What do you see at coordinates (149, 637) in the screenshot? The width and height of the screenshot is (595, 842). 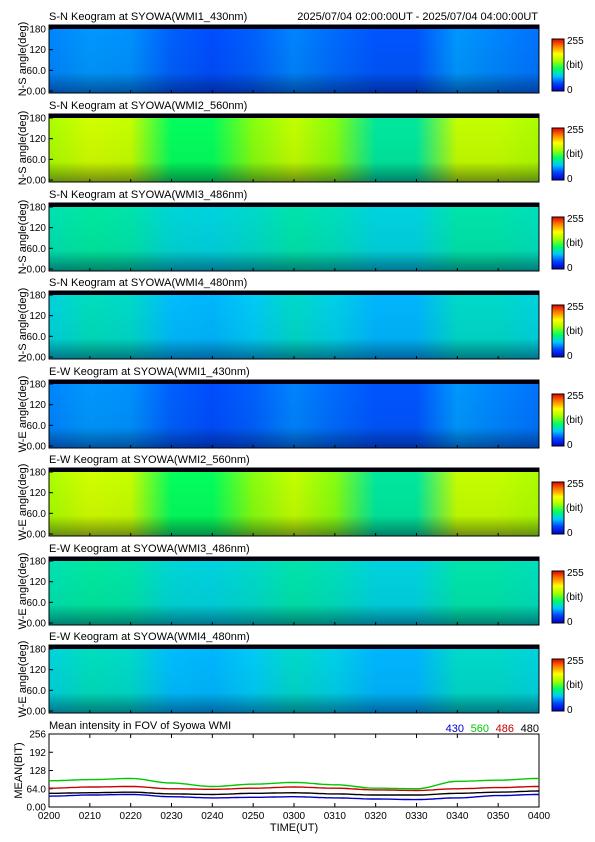 I see `panel-title: E-W Keogram at SYOWA(WMI4_480nm)` at bounding box center [149, 637].